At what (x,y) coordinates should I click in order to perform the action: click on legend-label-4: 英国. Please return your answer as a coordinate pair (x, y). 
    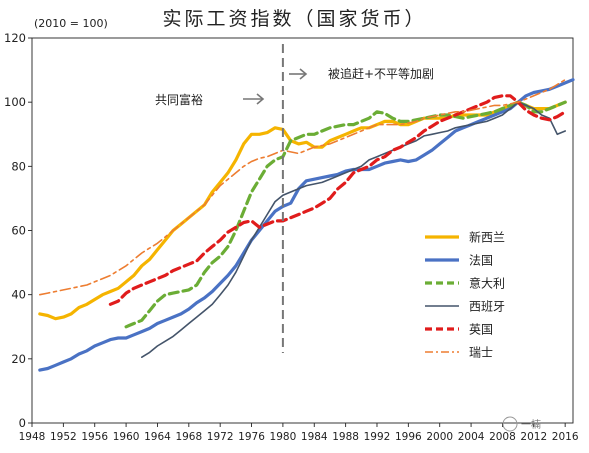
    Looking at the image, I should click on (481, 330).